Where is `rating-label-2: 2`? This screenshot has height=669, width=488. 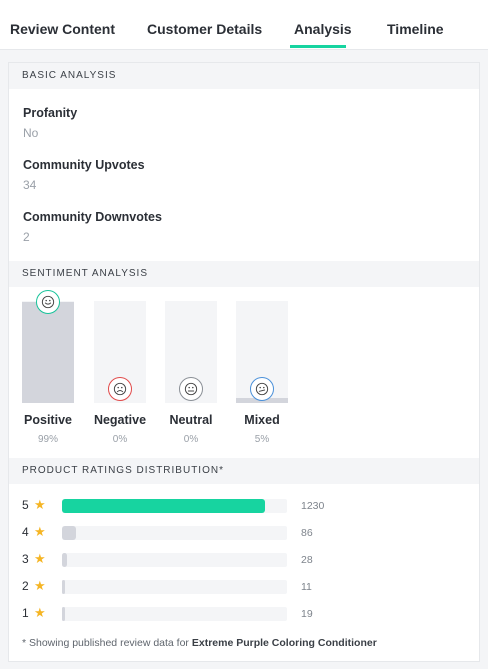 rating-label-2: 2 is located at coordinates (25, 586).